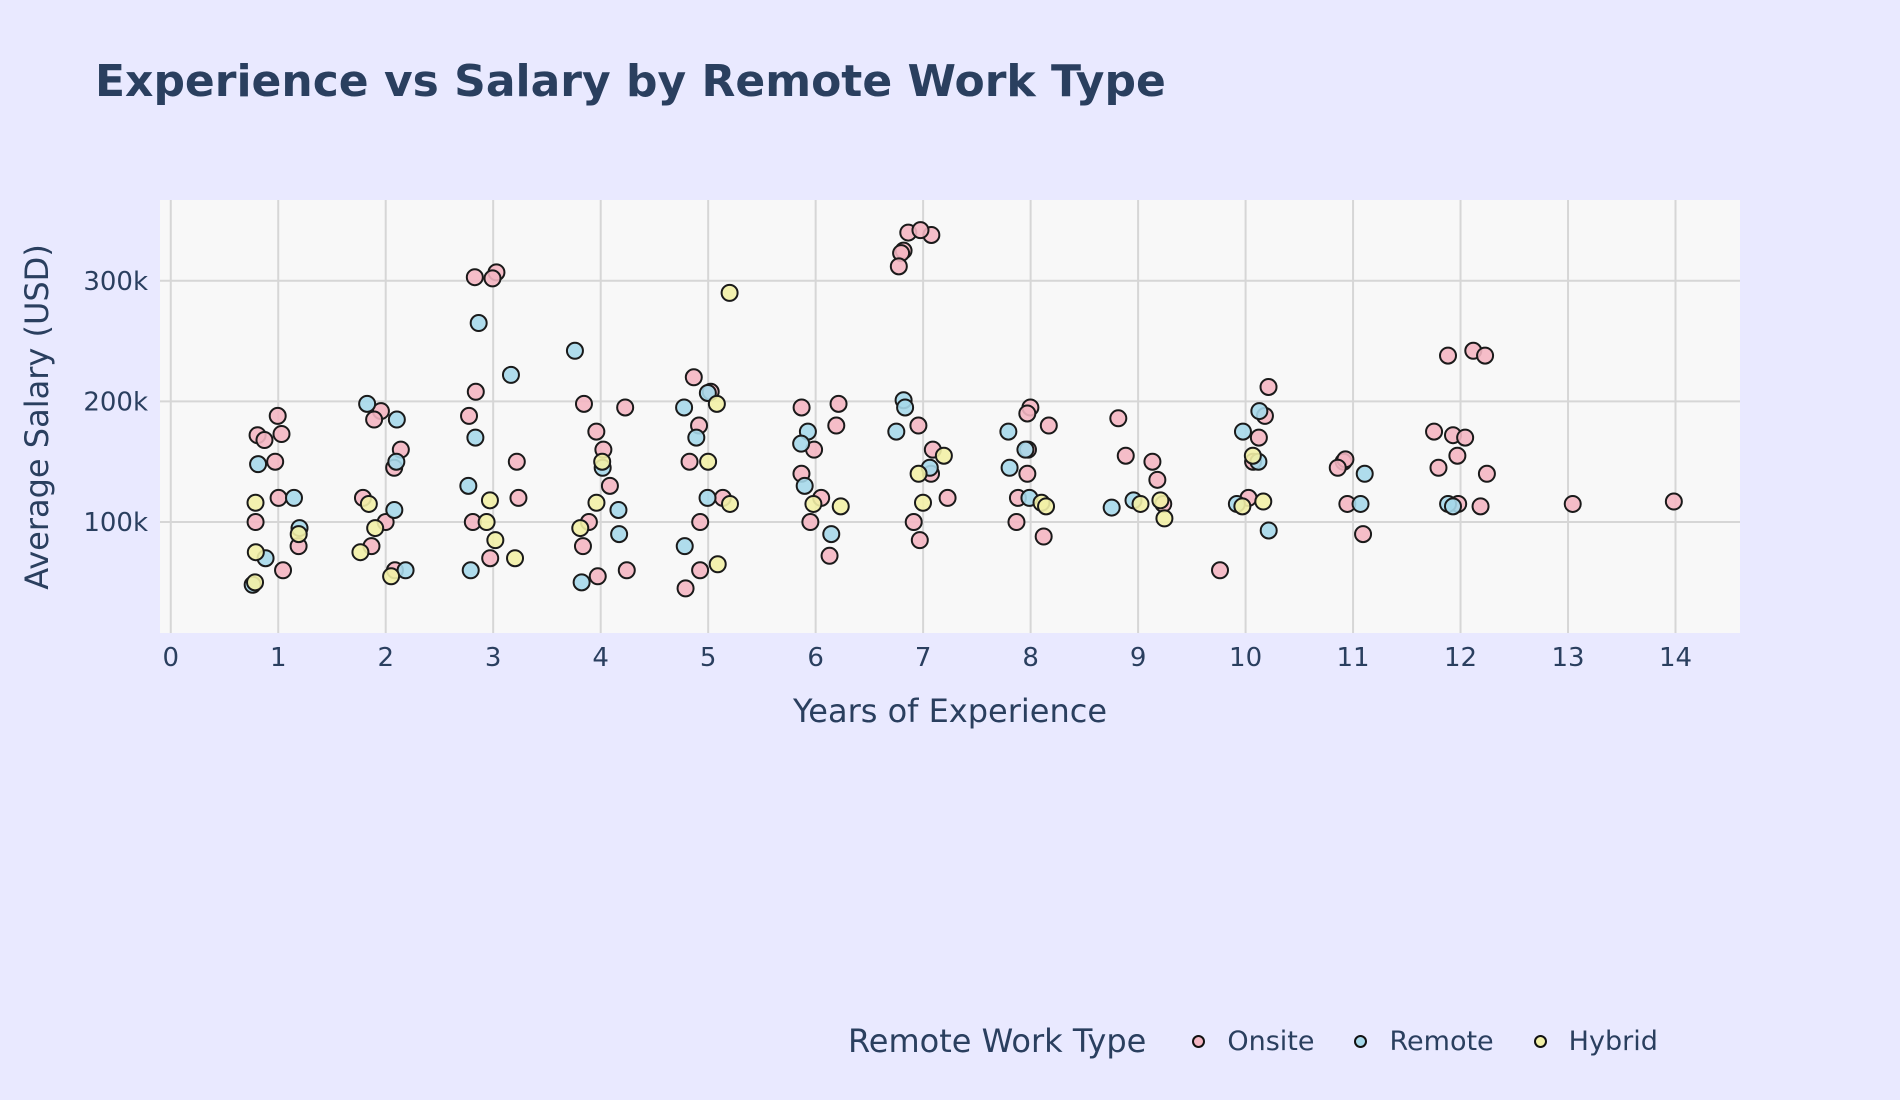  I want to click on x-tick-label: 9, so click(1138, 658).